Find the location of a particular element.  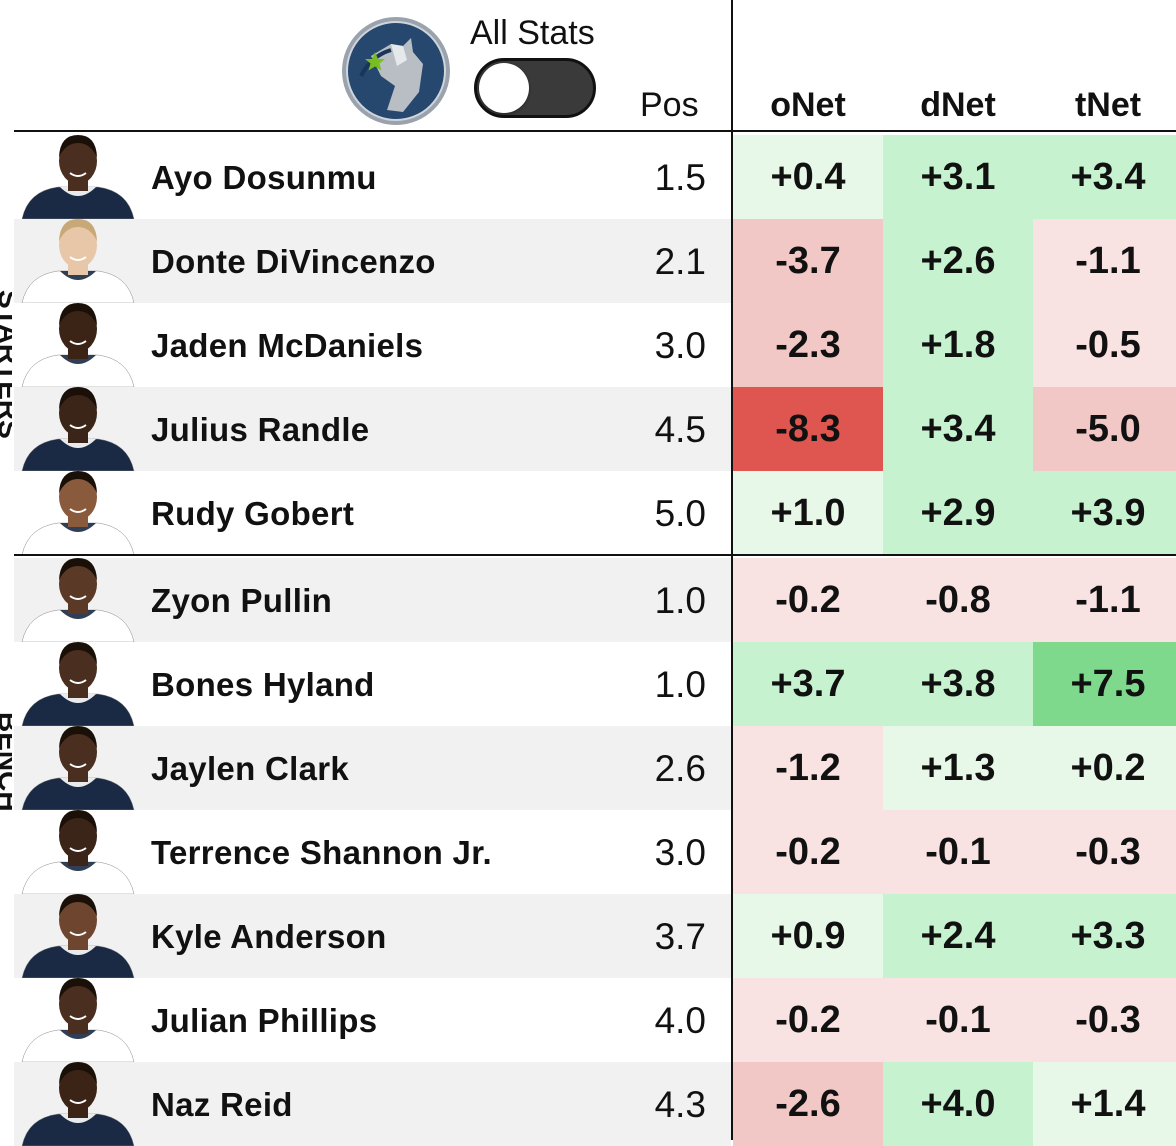

player-name: Jaylen Clark is located at coordinates (250, 768).